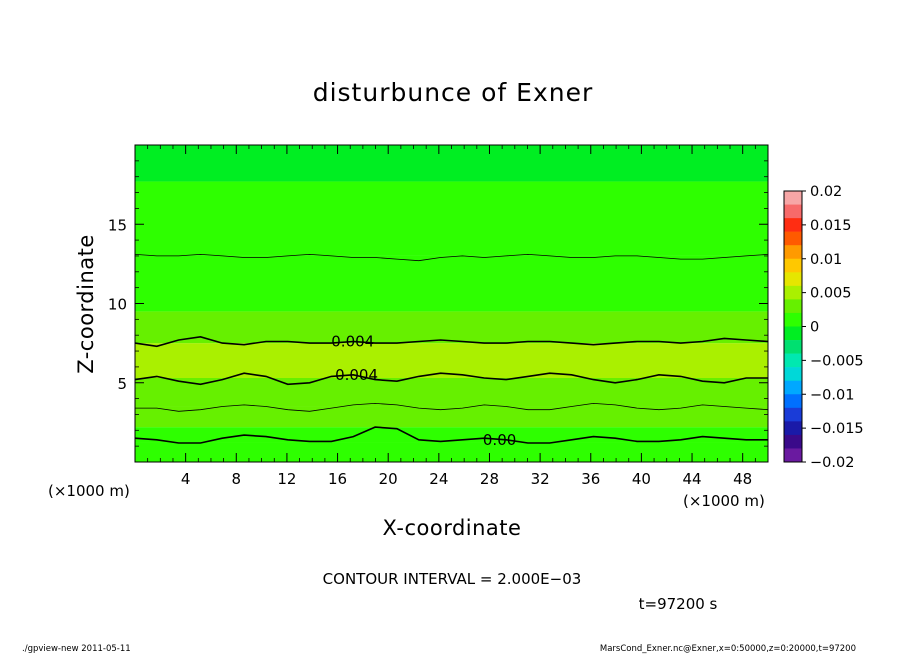 Image resolution: width=904 pixels, height=654 pixels. Describe the element at coordinates (452, 528) in the screenshot. I see `x-axis-label: X-coordinate` at that location.